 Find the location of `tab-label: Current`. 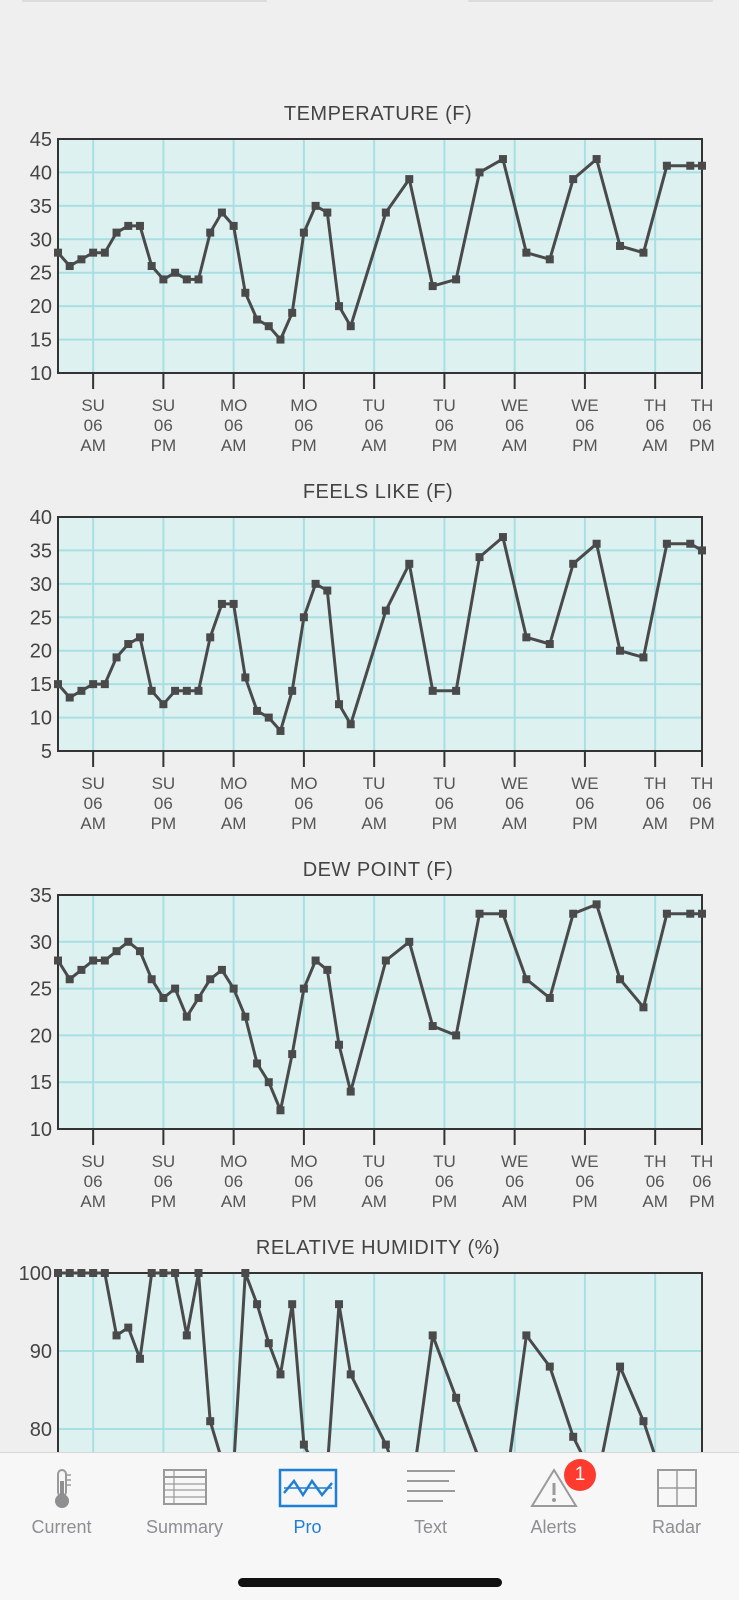

tab-label: Current is located at coordinates (61, 1527).